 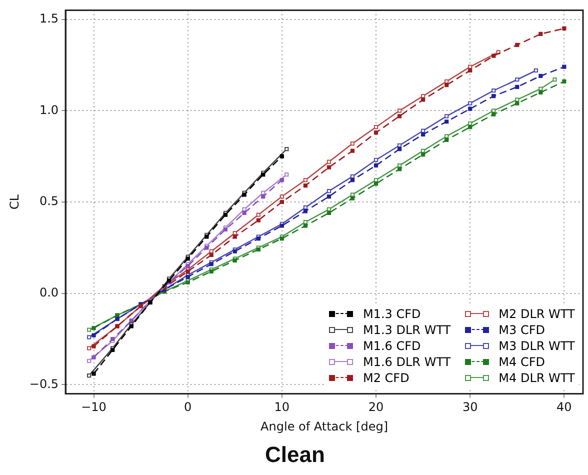 What do you see at coordinates (93, 407) in the screenshot?
I see `x-tick-label: −10` at bounding box center [93, 407].